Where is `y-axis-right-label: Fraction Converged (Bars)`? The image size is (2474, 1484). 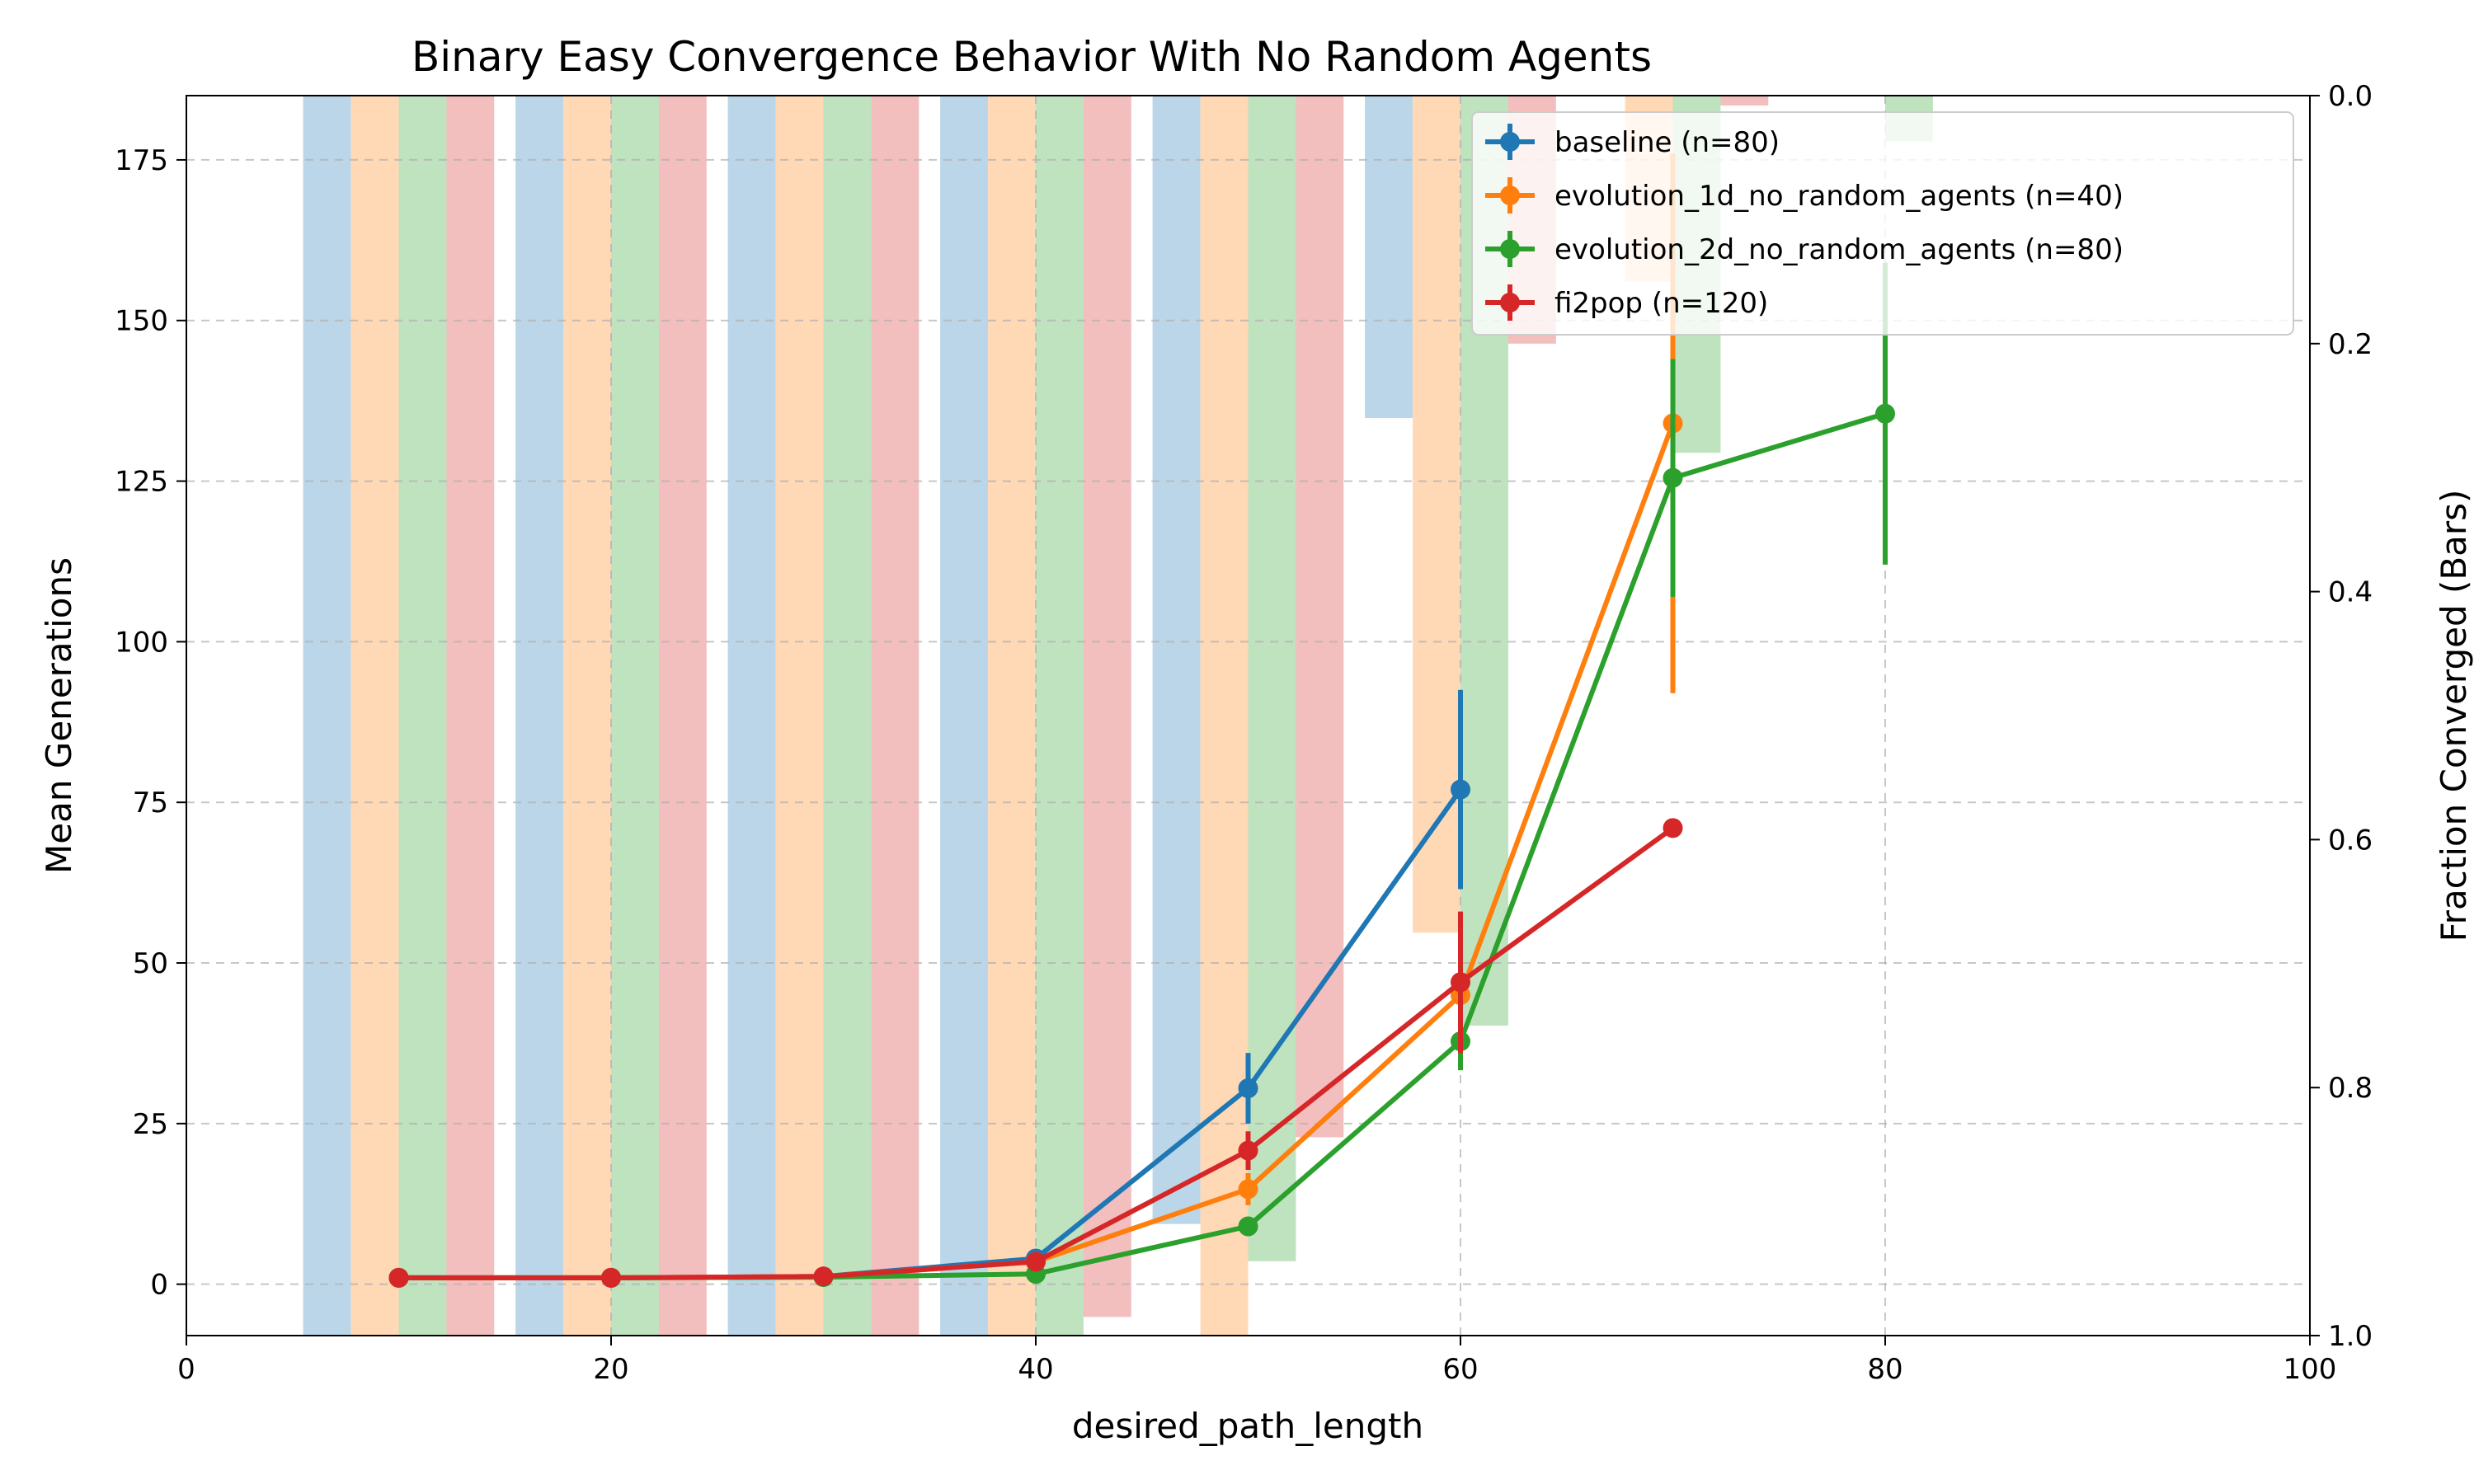
y-axis-right-label: Fraction Converged (Bars) is located at coordinates (2454, 716).